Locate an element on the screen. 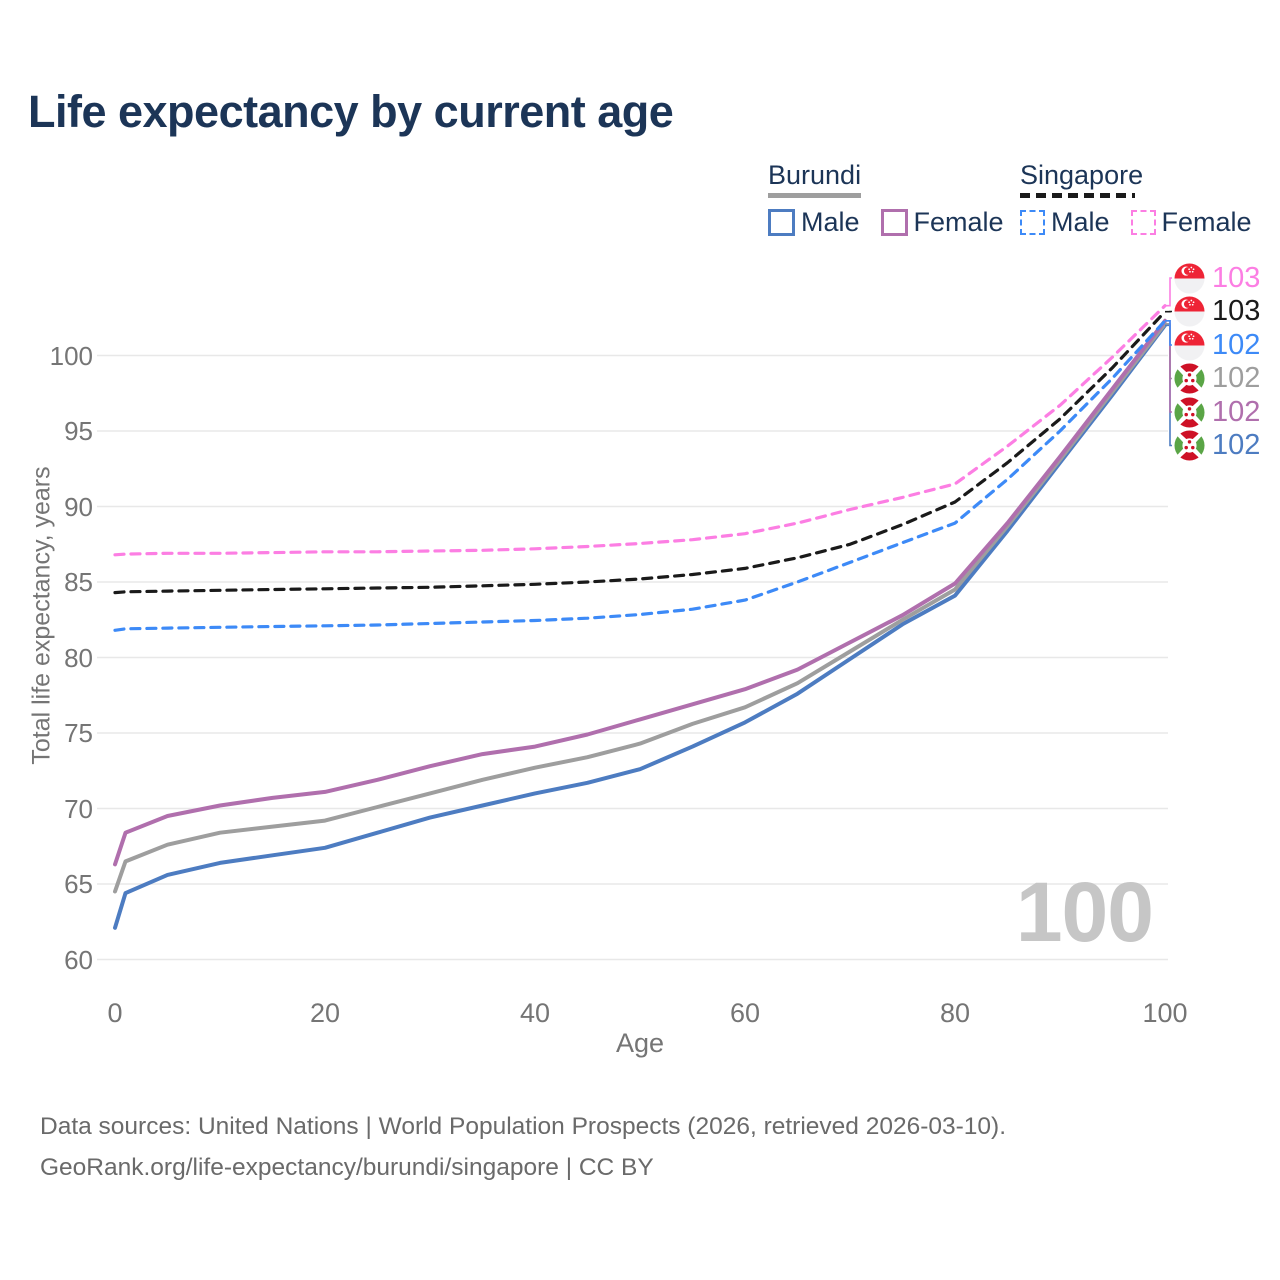 This screenshot has width=1280, height=1280. x-tick-label-0: 0 is located at coordinates (115, 1013).